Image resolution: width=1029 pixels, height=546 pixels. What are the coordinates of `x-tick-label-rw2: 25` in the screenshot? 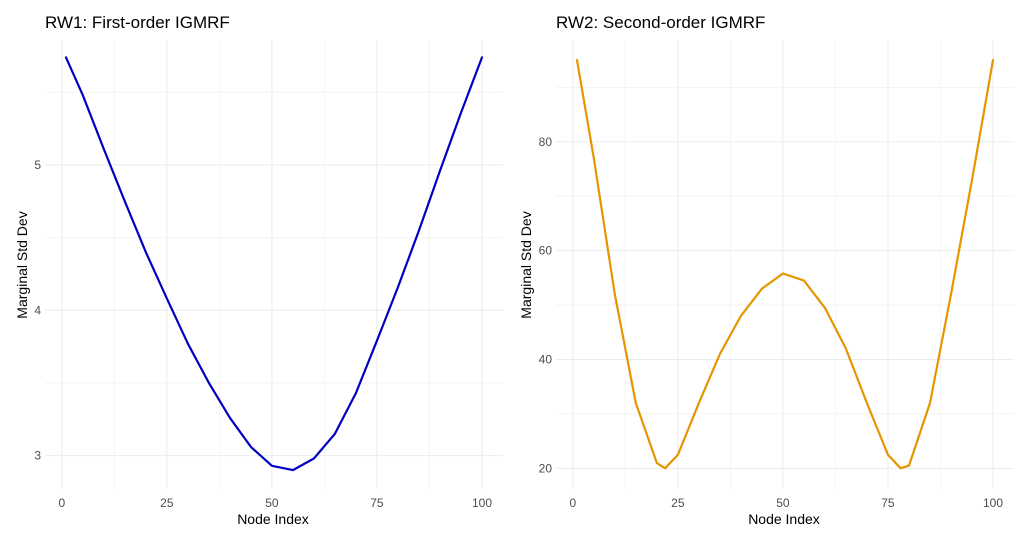 It's located at (678, 503).